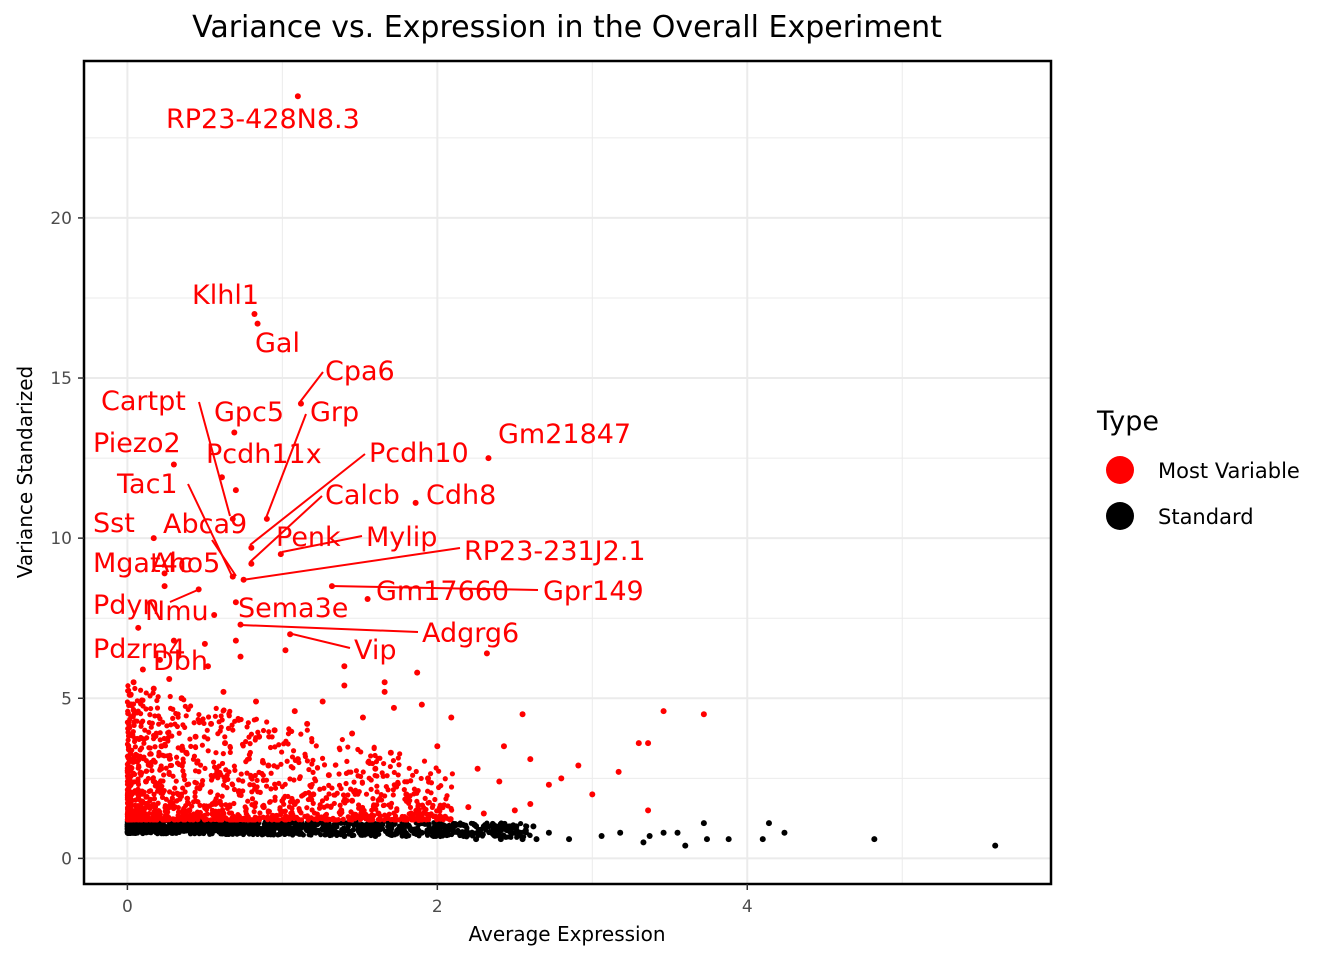 The height and width of the screenshot is (960, 1344). What do you see at coordinates (177, 611) in the screenshot?
I see `gene-label: Nmu` at bounding box center [177, 611].